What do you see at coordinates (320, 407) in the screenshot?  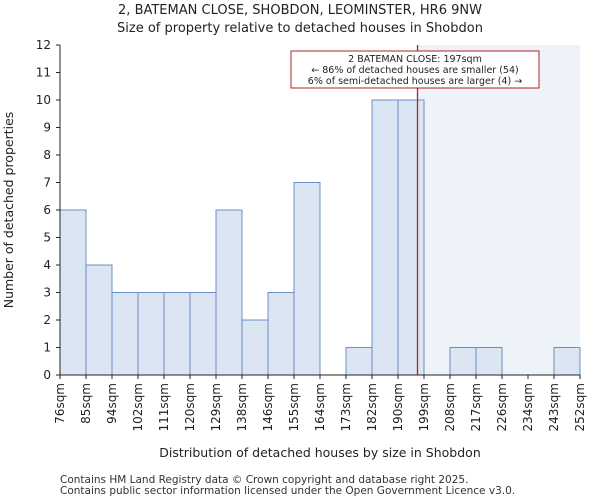 I see `x-tick-label: 164sqm` at bounding box center [320, 407].